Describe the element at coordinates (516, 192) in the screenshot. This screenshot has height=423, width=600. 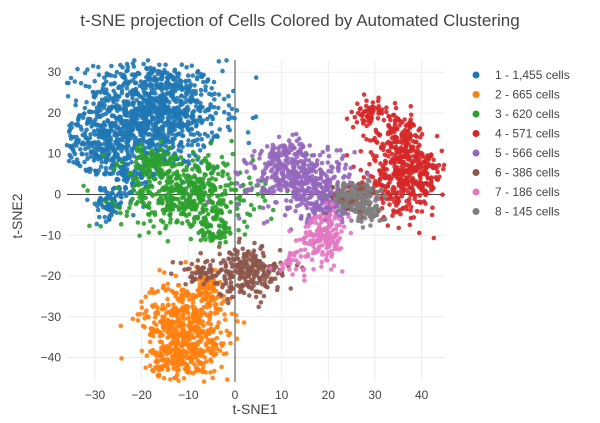
I see `legend-item-7: 7 - 186 cells` at that location.